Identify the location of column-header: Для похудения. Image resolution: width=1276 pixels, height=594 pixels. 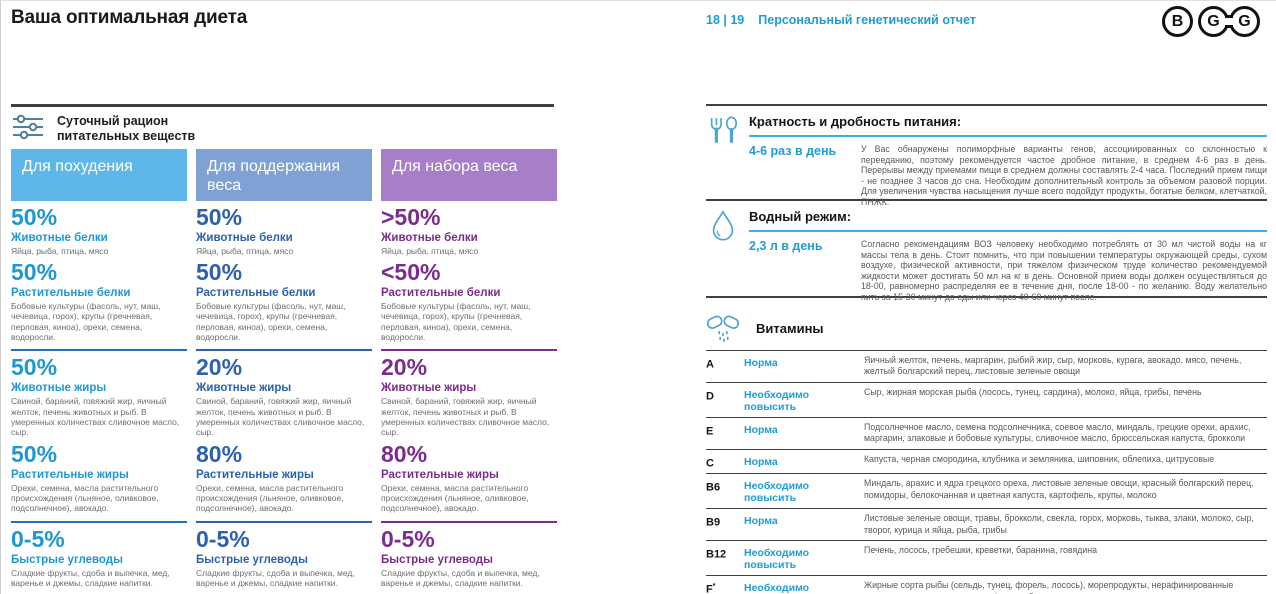
(99, 175).